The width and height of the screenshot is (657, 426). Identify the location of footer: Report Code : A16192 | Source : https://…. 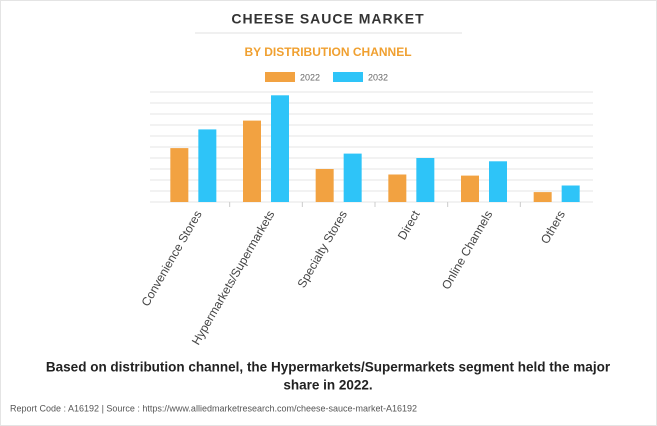
(213, 408).